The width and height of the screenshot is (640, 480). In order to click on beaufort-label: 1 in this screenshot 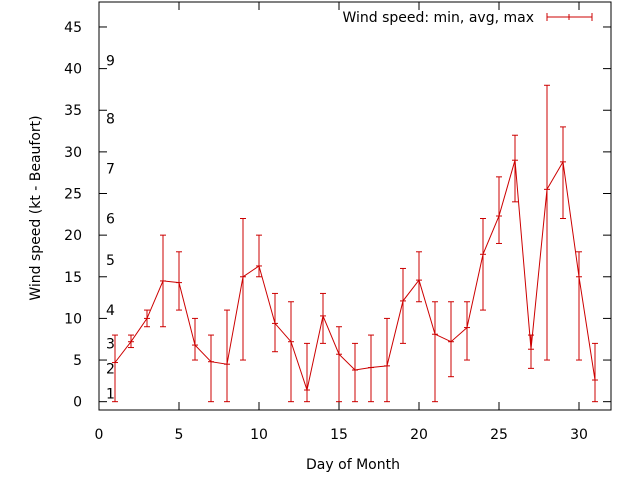, I will do `click(110, 394)`.